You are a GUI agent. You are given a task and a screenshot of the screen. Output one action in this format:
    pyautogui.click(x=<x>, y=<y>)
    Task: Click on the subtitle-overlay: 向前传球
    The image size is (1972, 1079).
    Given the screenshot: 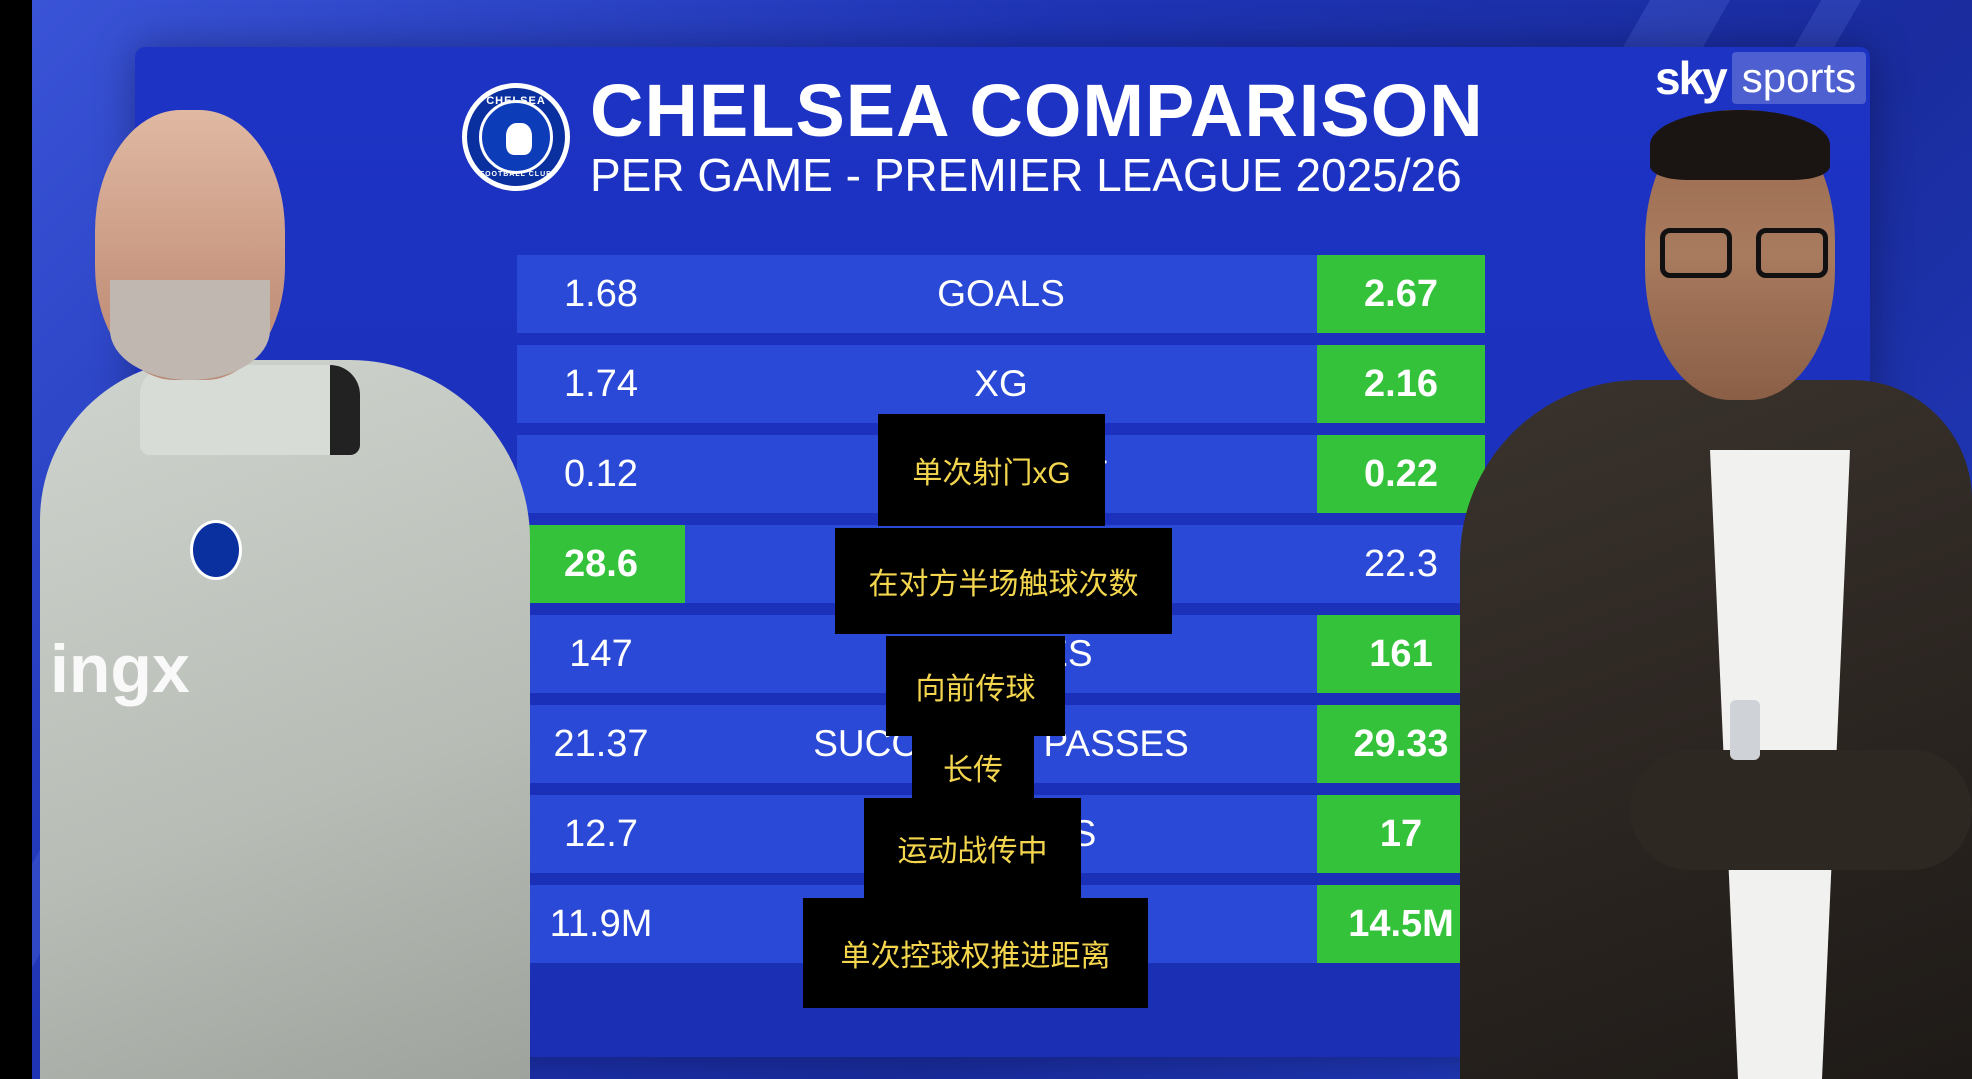 What is the action you would take?
    pyautogui.click(x=975, y=686)
    